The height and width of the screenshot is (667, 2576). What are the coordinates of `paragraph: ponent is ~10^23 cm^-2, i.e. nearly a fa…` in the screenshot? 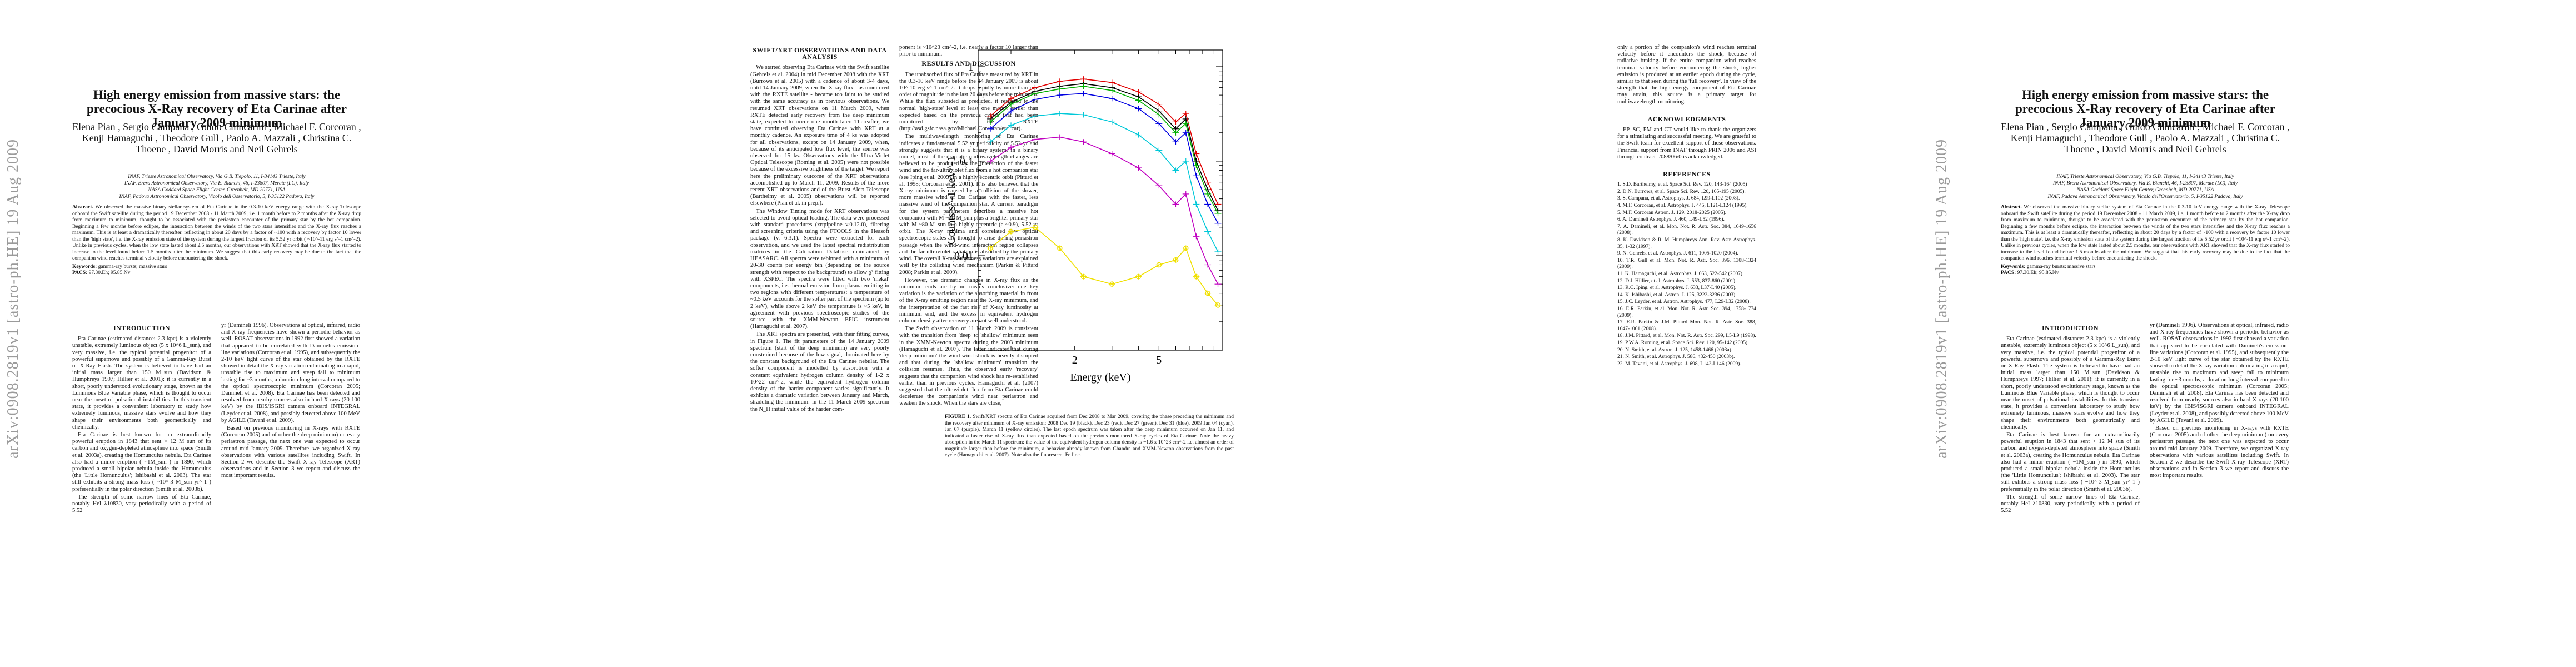 It's located at (968, 51).